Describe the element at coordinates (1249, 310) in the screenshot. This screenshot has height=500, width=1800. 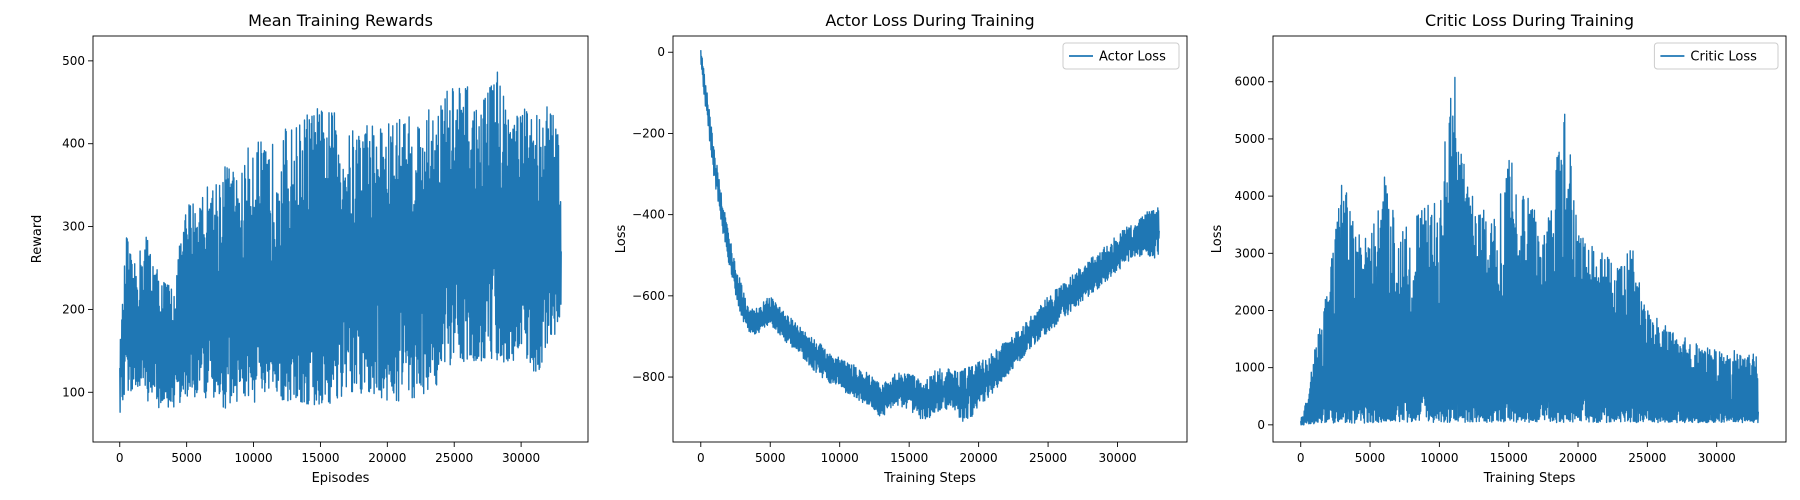
I see `y-tick-label: 2000` at that location.